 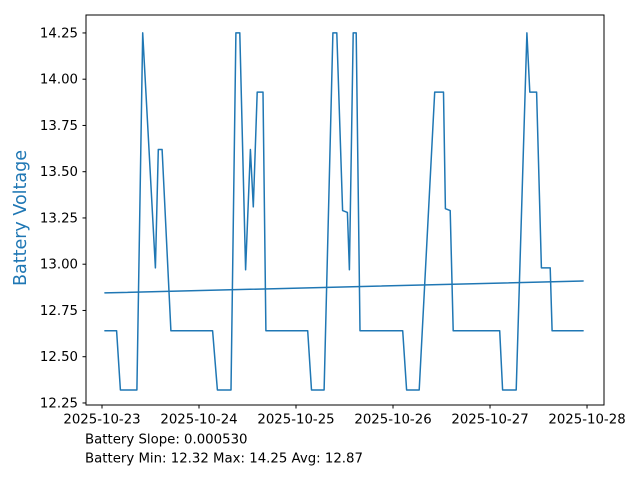 I want to click on y-tick-label: 14.25, so click(x=59, y=33).